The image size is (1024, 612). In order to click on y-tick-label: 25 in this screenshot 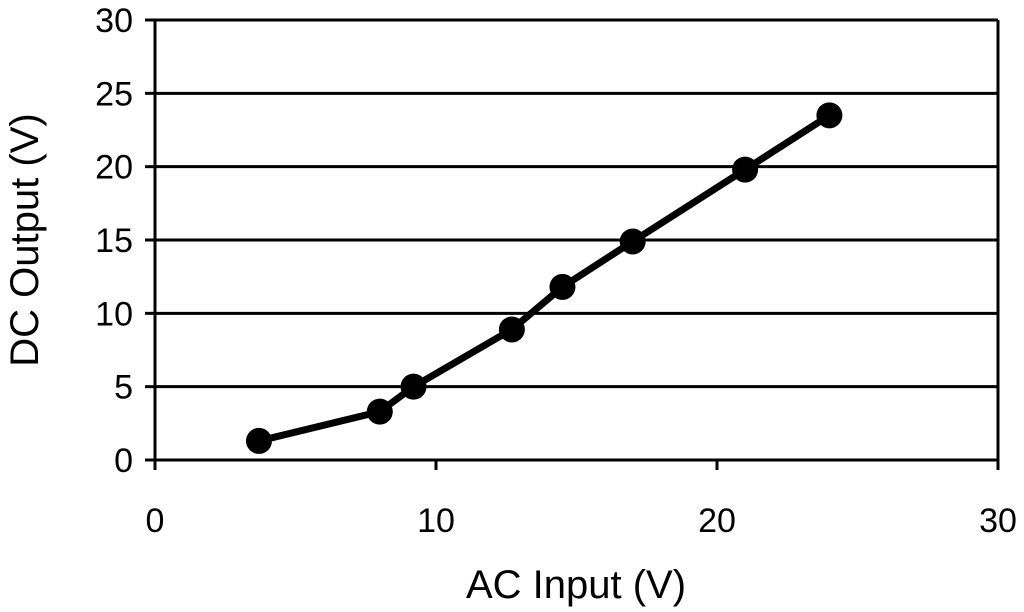, I will do `click(114, 94)`.